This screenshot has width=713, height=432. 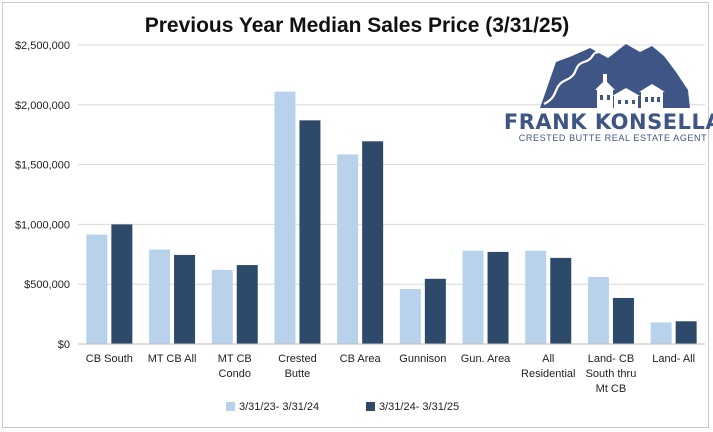 I want to click on x-tick-label: MT CB Condo, so click(x=235, y=366).